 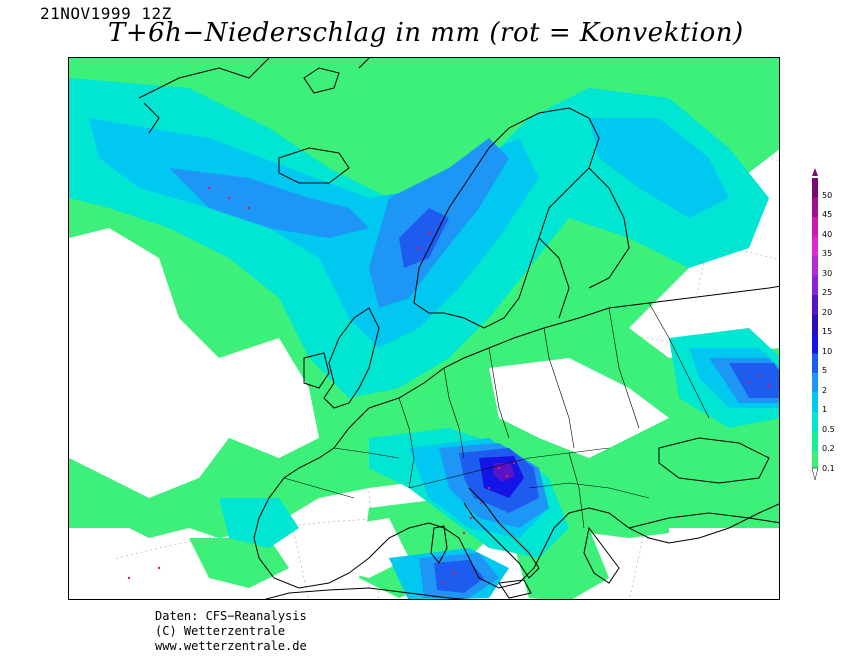 I want to click on legend-label: 20, so click(x=827, y=312).